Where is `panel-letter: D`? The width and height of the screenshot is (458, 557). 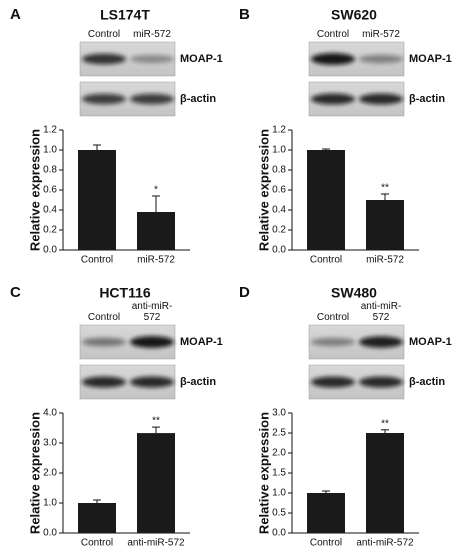
panel-letter: D is located at coordinates (244, 292).